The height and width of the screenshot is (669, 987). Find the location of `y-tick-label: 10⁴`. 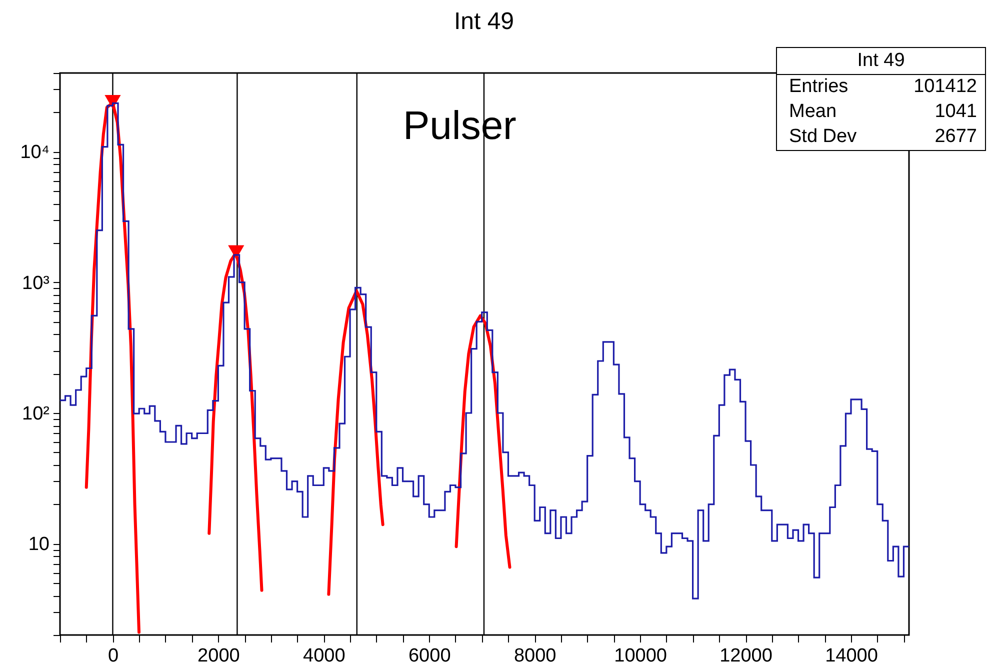

y-tick-label: 10⁴ is located at coordinates (35, 153).